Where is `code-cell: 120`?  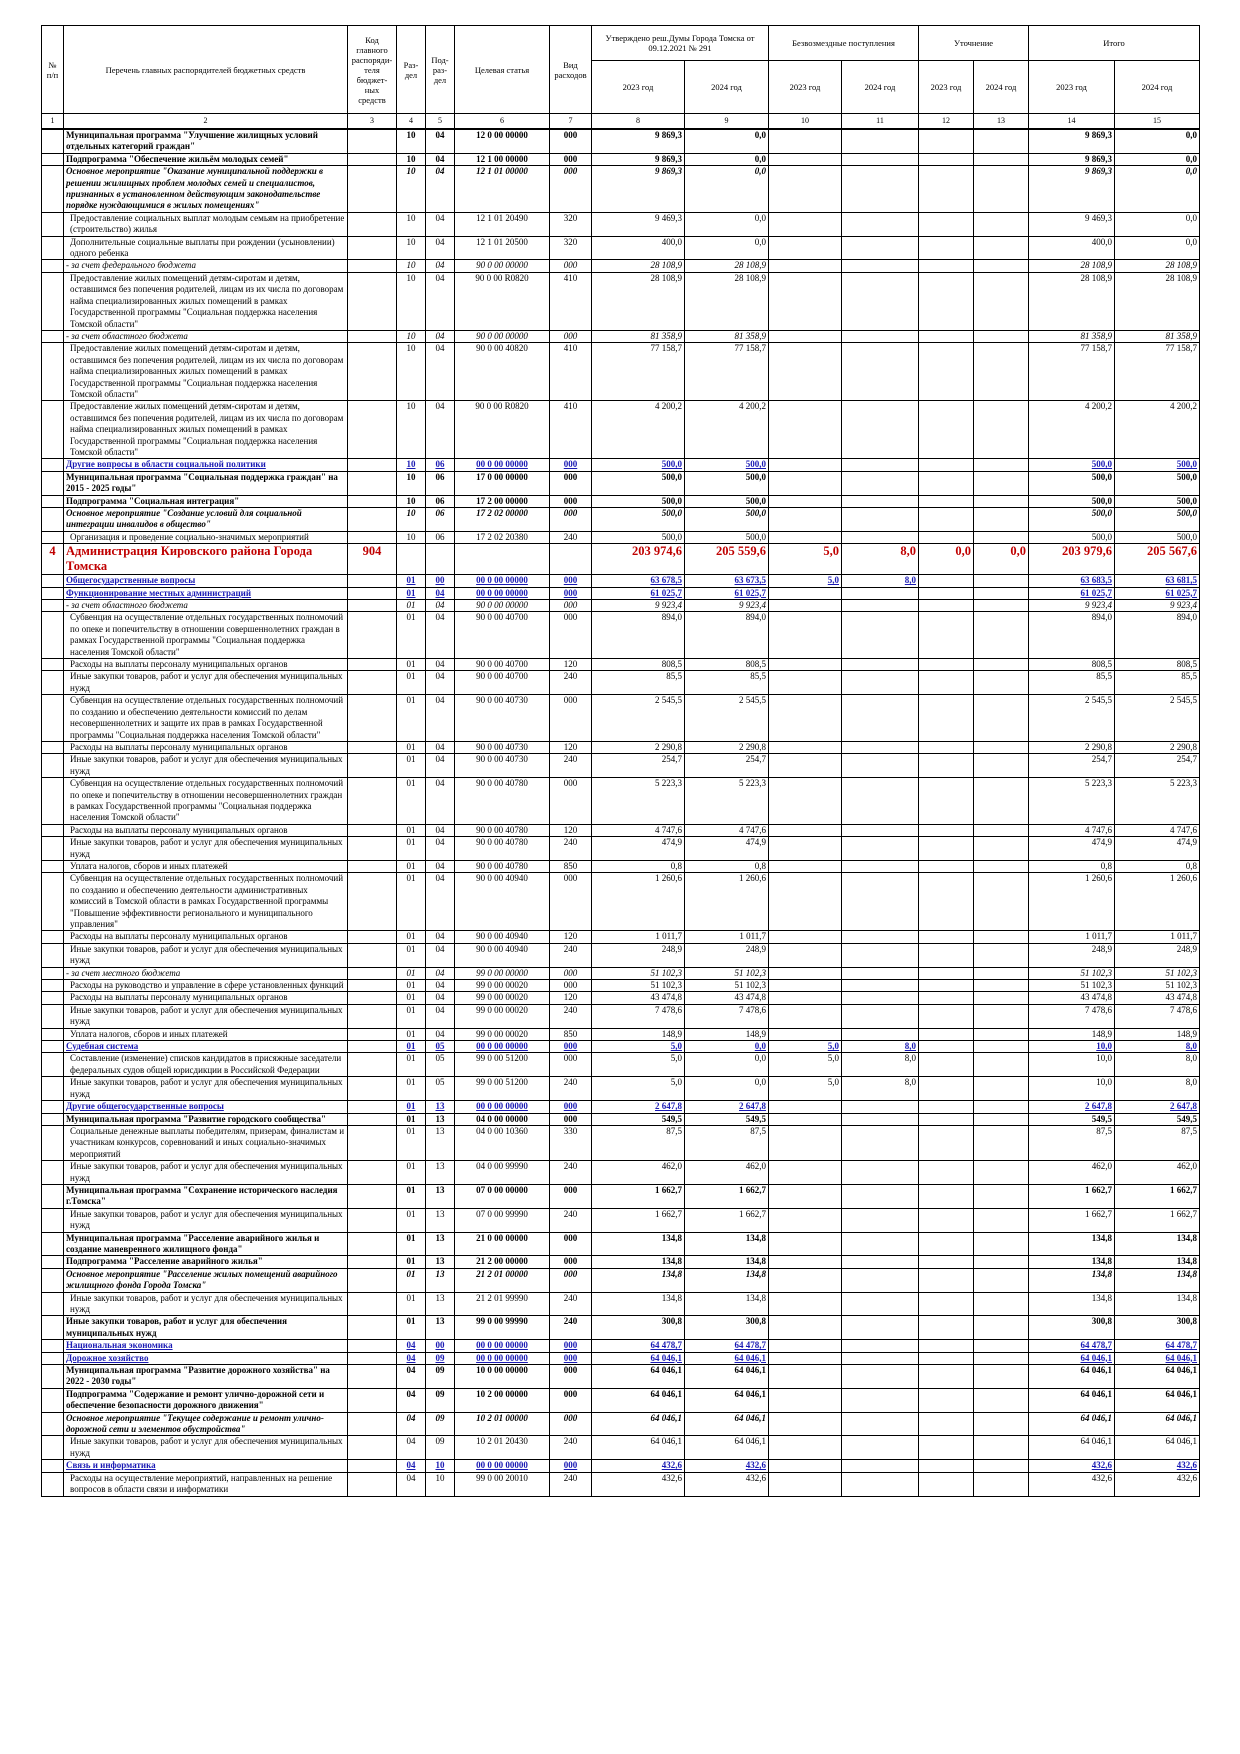
code-cell: 120 is located at coordinates (570, 747).